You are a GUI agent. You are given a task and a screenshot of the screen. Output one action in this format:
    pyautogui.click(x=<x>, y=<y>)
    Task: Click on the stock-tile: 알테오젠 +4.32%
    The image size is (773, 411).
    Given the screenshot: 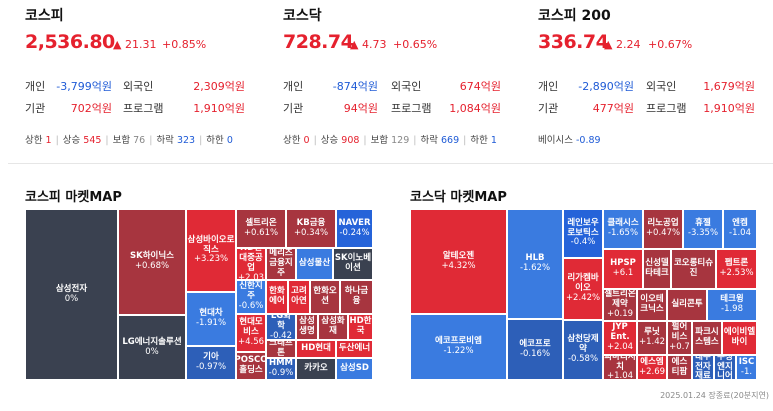 What is the action you would take?
    pyautogui.click(x=458, y=261)
    